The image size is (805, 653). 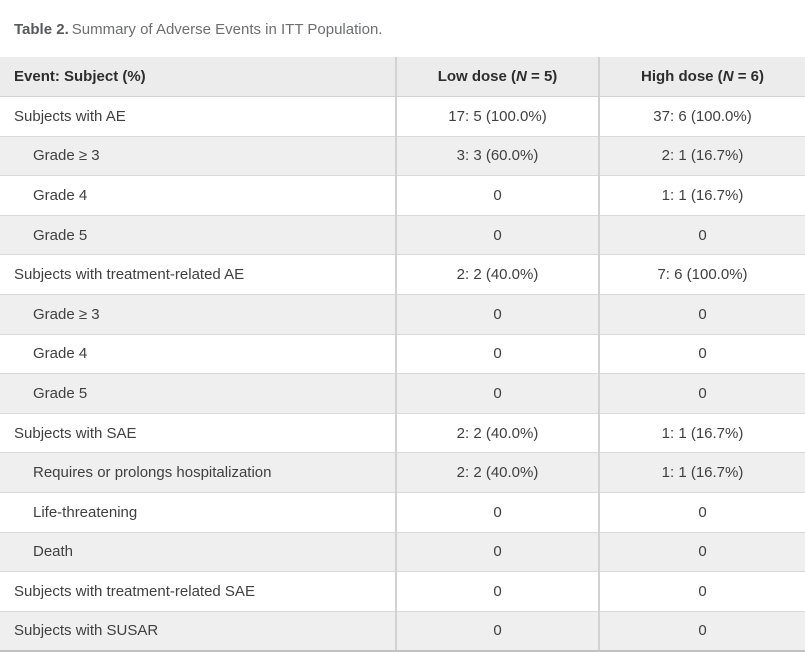 I want to click on high-dose-label-pre: High dose (, so click(x=682, y=77).